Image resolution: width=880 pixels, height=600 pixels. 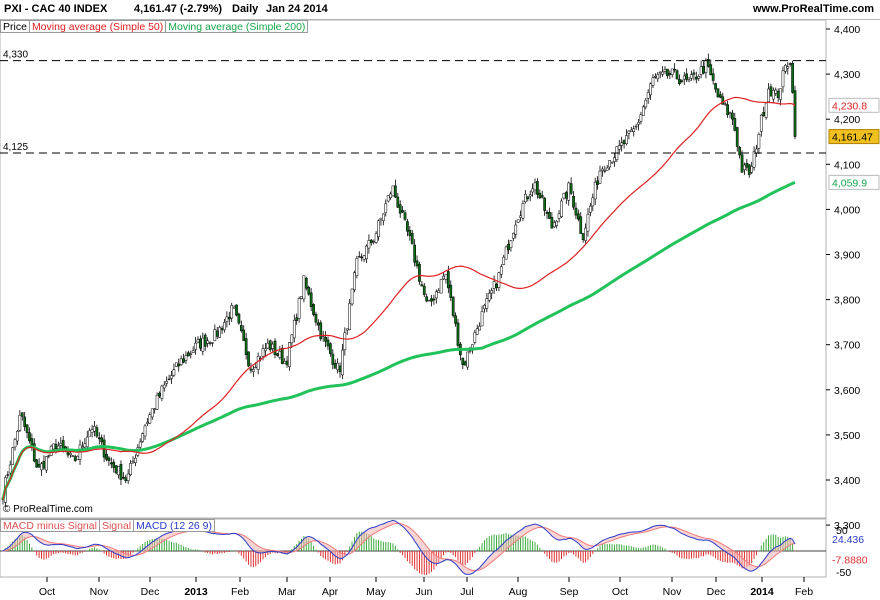 I want to click on header-last-change: 4,161.47 (-2.79%), so click(x=178, y=9).